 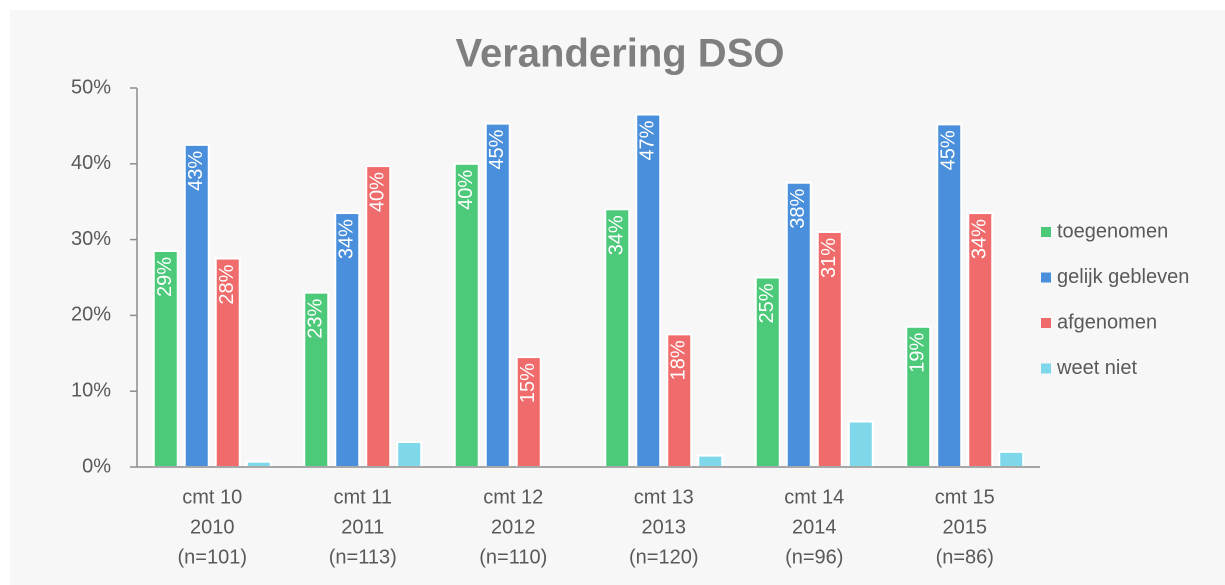 What do you see at coordinates (513, 497) in the screenshot?
I see `x-tick-label: cmt 12` at bounding box center [513, 497].